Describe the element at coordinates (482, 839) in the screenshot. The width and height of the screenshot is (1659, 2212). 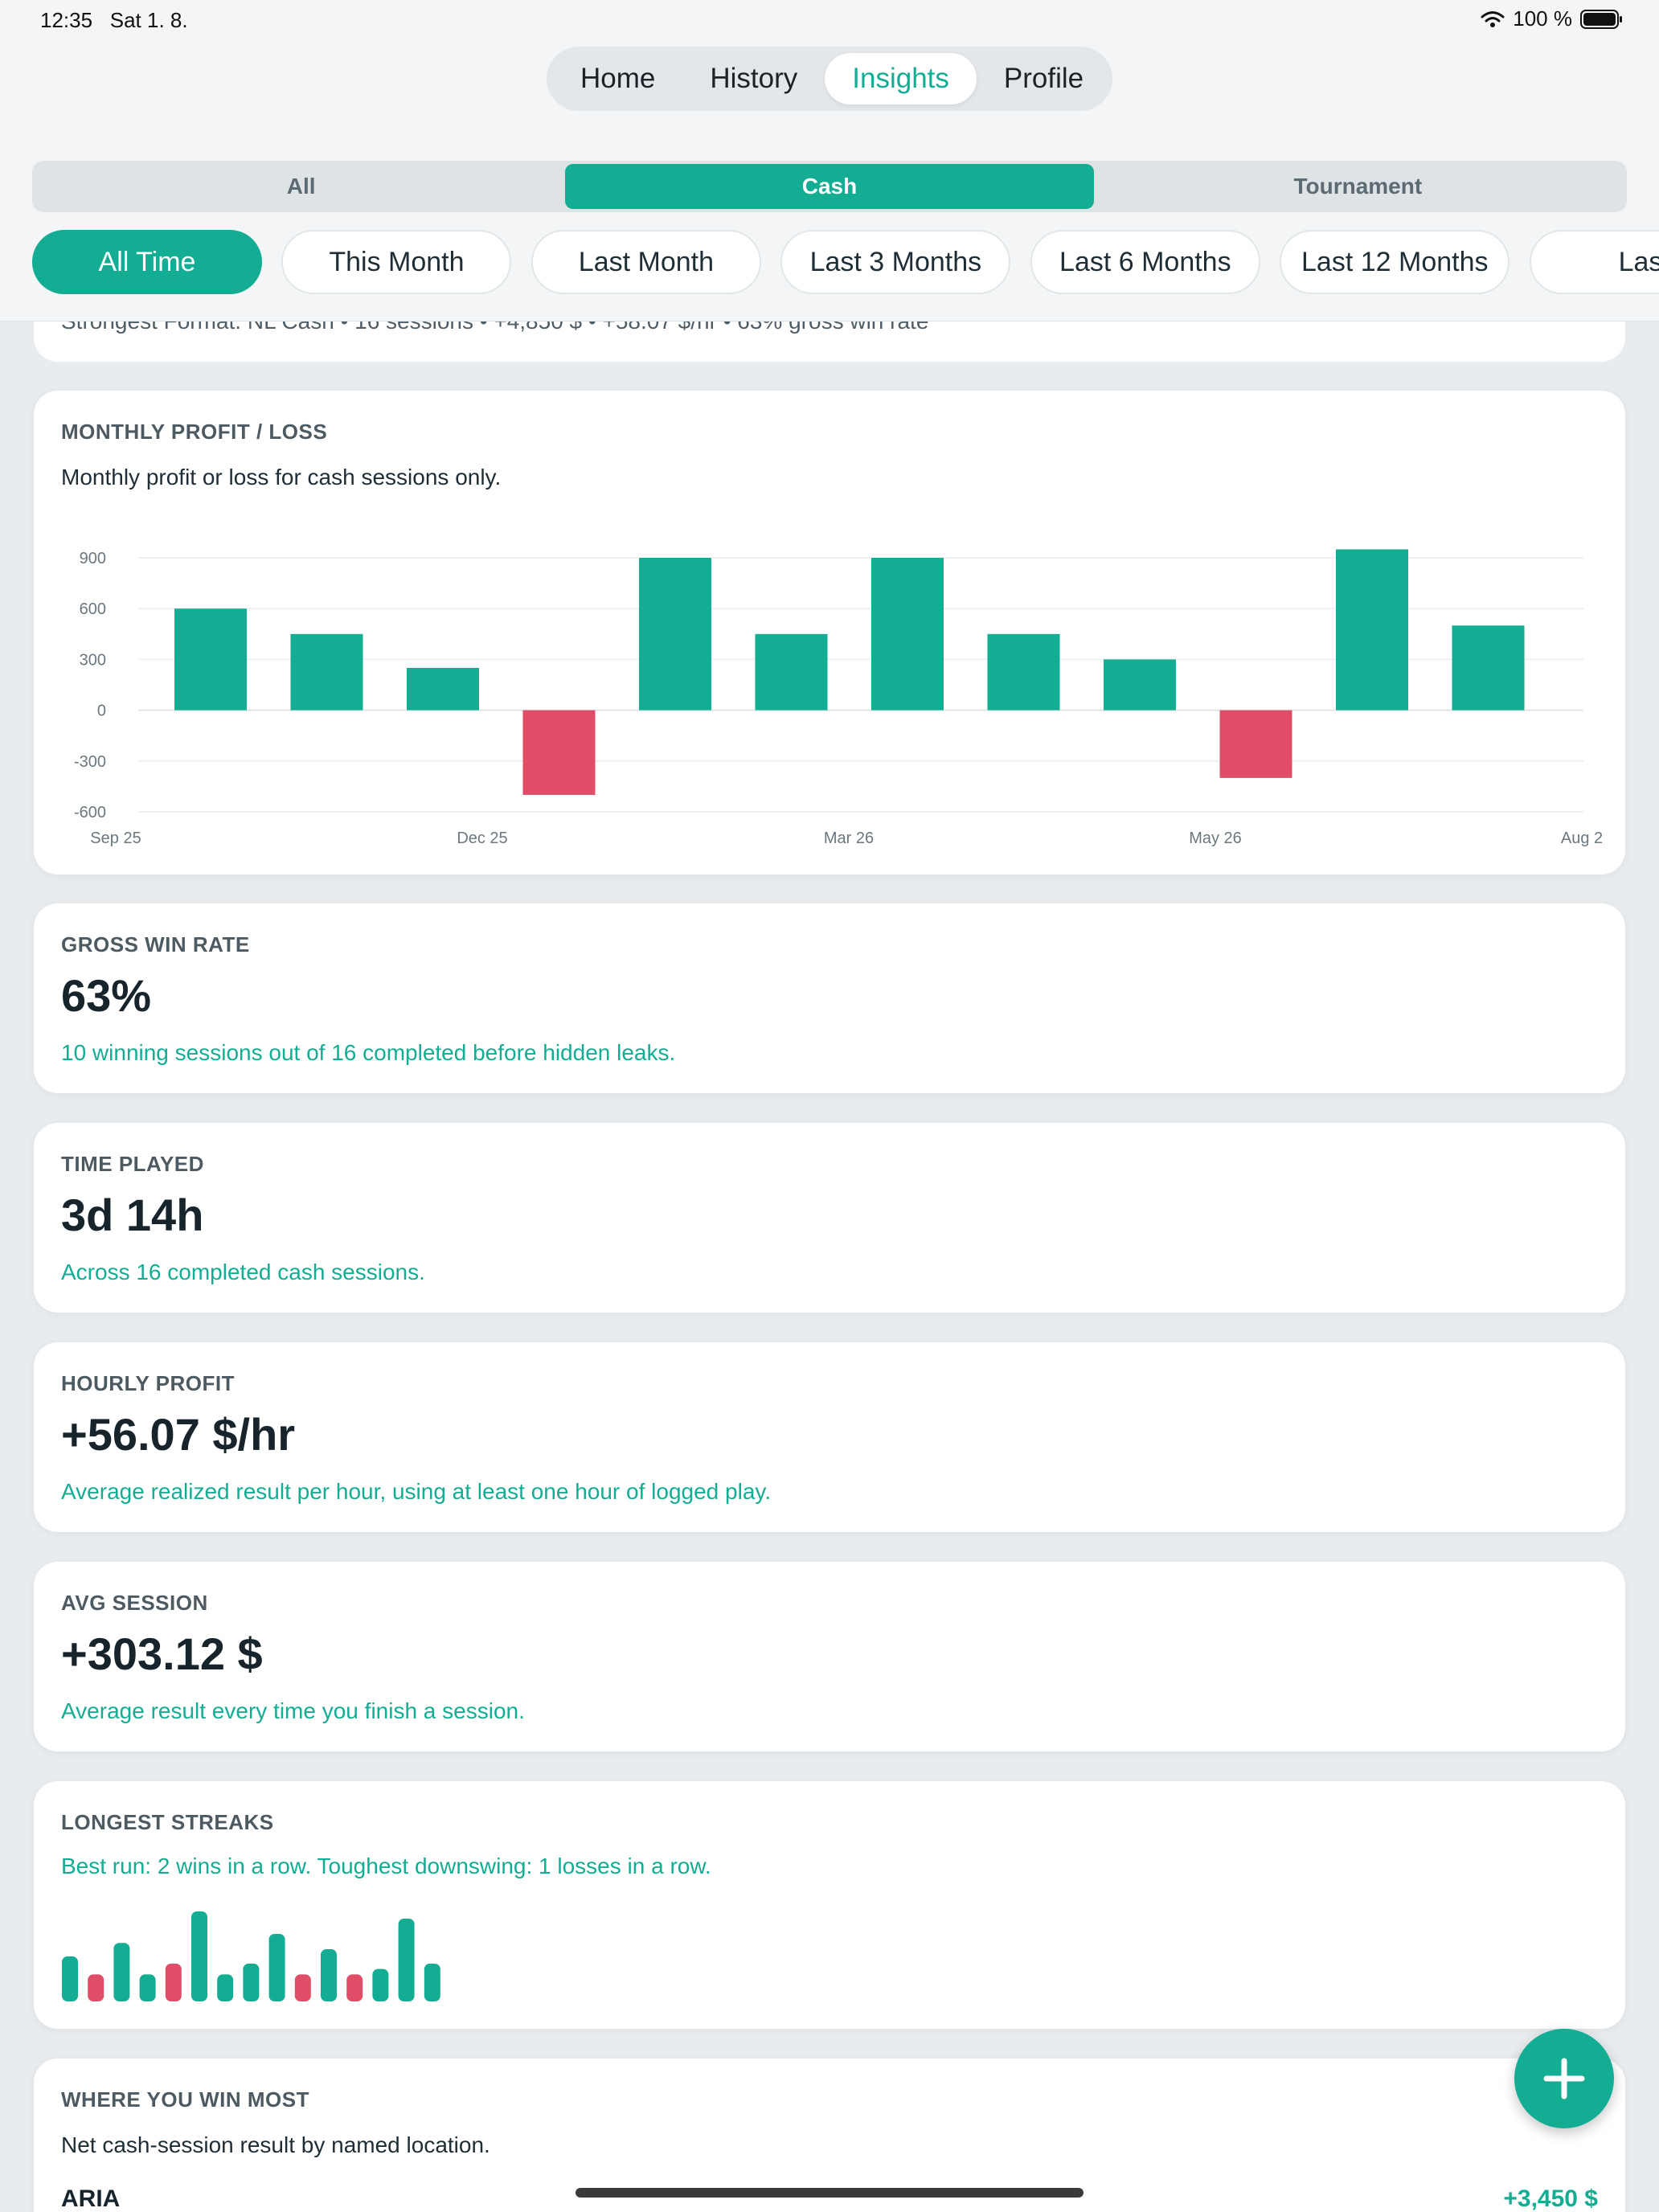
I see `x-tick-label: Dec 25` at that location.